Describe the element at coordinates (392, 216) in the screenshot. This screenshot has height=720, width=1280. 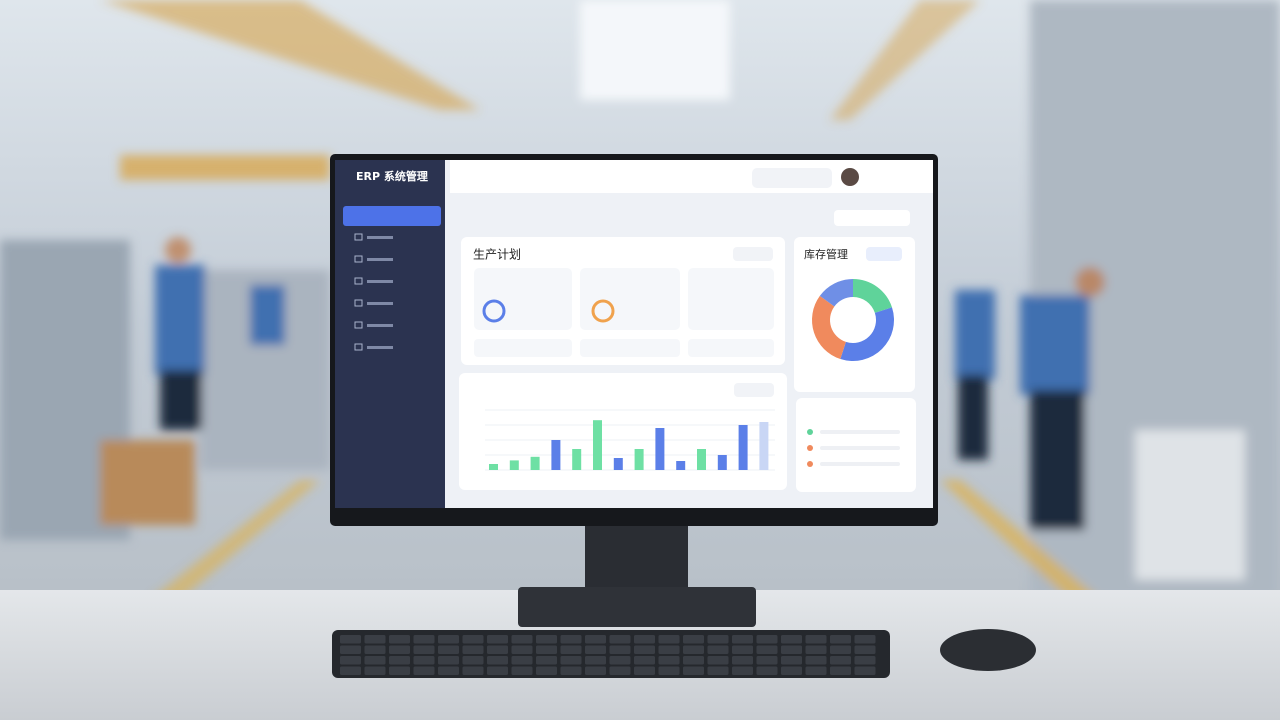
I see `nav-item-active` at that location.